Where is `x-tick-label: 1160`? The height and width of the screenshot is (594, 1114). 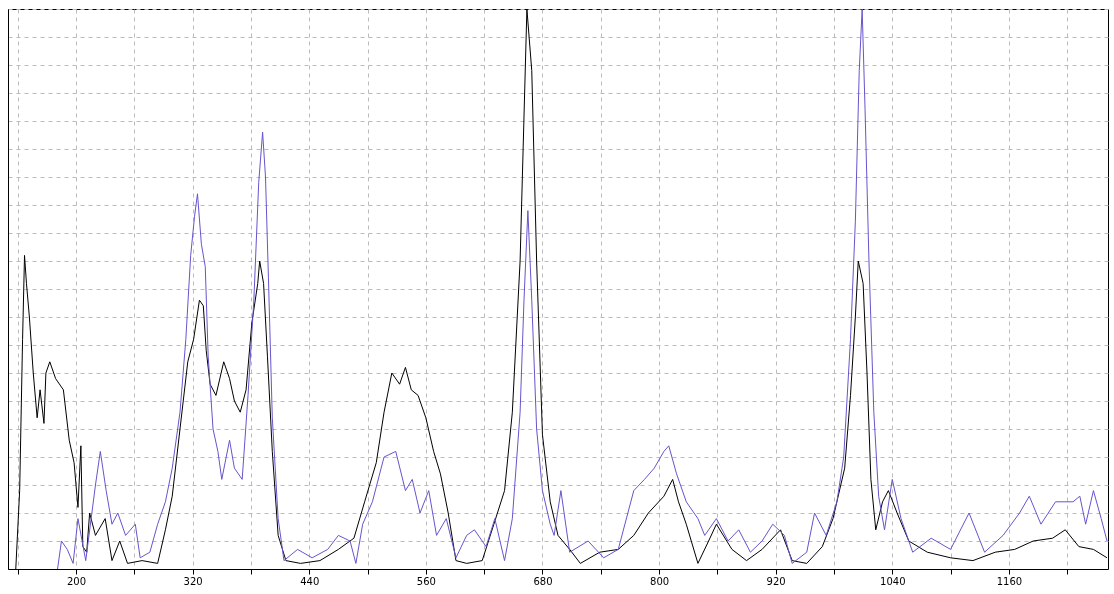 x-tick-label: 1160 is located at coordinates (1009, 581).